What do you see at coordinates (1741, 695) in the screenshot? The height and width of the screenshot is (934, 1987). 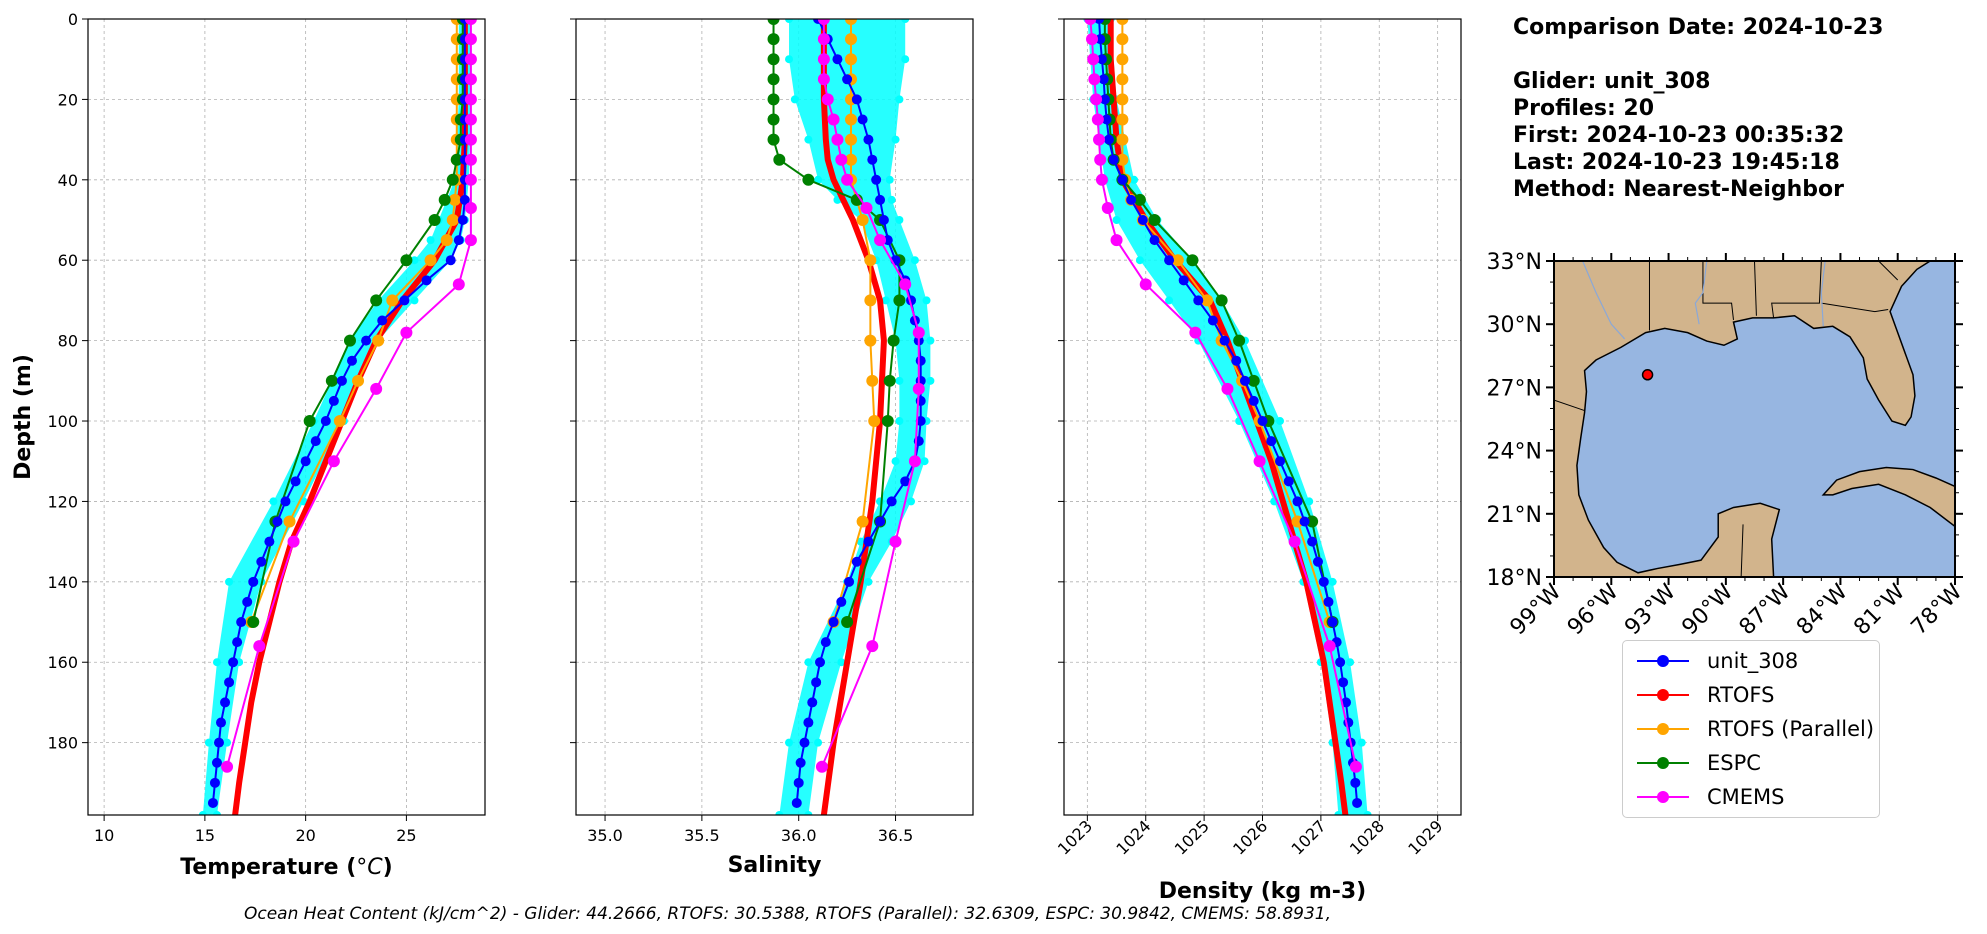 I see `legend-label-rtofs: RTOFS` at bounding box center [1741, 695].